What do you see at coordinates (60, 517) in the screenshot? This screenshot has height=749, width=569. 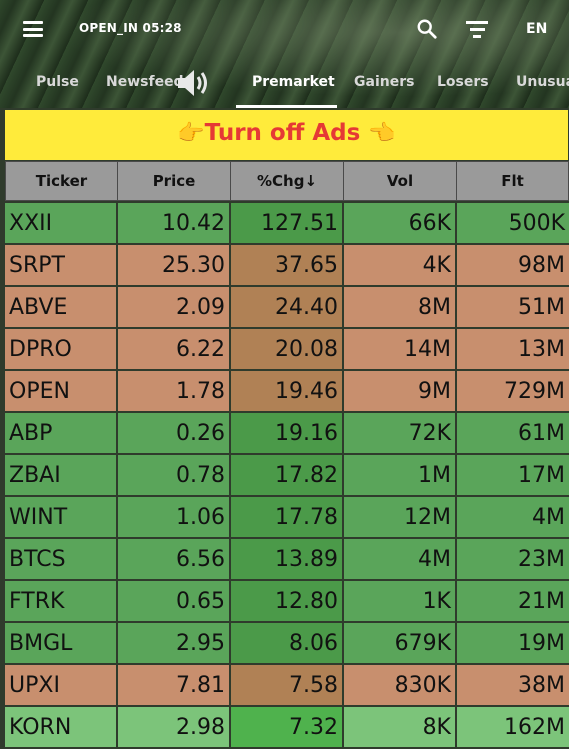 I see `cell-ticker: WINT` at bounding box center [60, 517].